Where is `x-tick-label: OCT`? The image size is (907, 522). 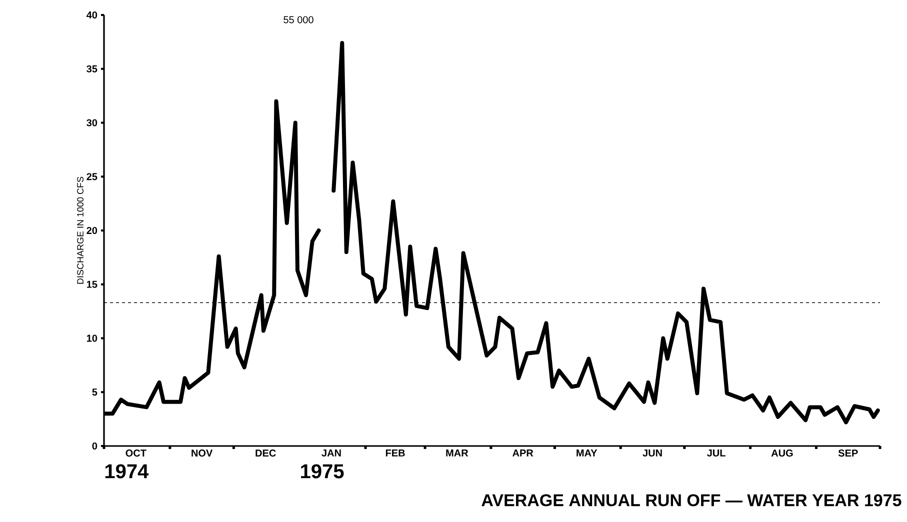
x-tick-label: OCT is located at coordinates (136, 453).